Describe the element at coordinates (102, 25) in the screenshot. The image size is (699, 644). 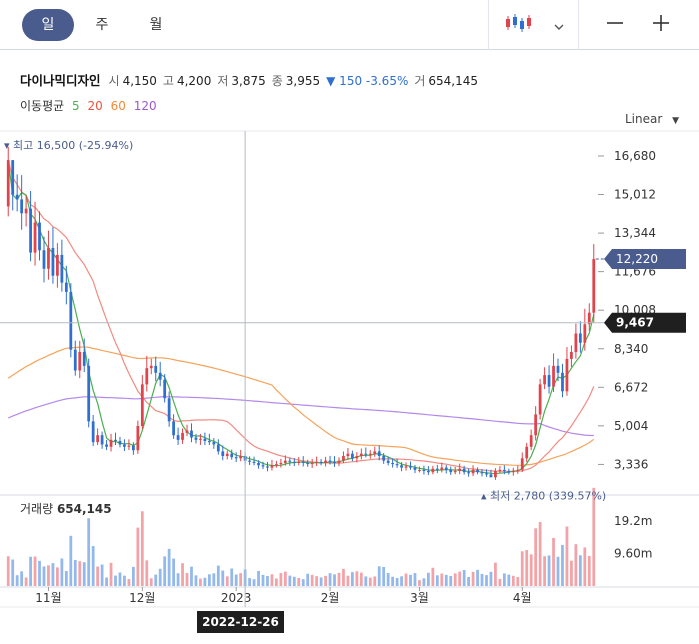
I see `tab-weekly: 주` at that location.